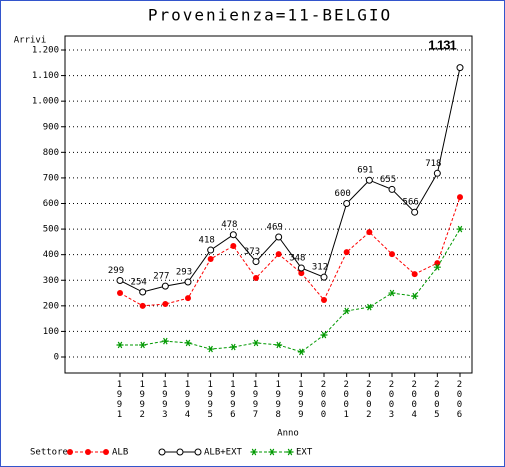  Describe the element at coordinates (49, 453) in the screenshot. I see `legend-title: Settore` at that location.